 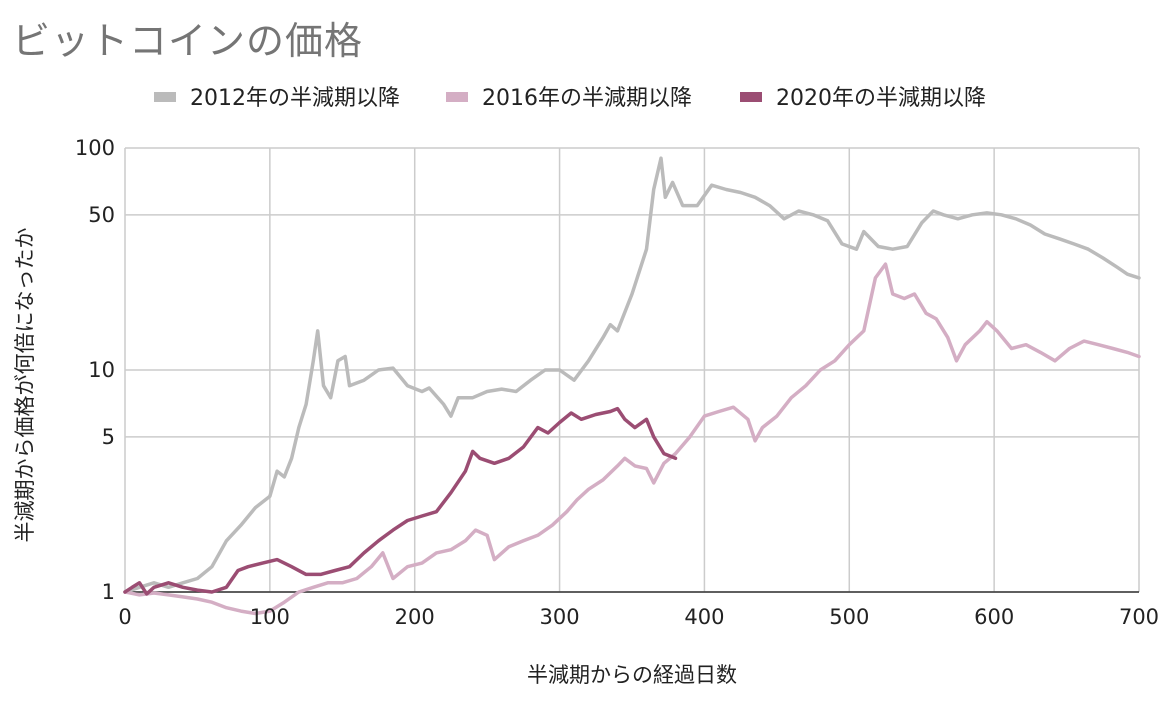 What do you see at coordinates (25, 385) in the screenshot?
I see `y-axis-title: 半減期から価格が何倍になったか` at bounding box center [25, 385].